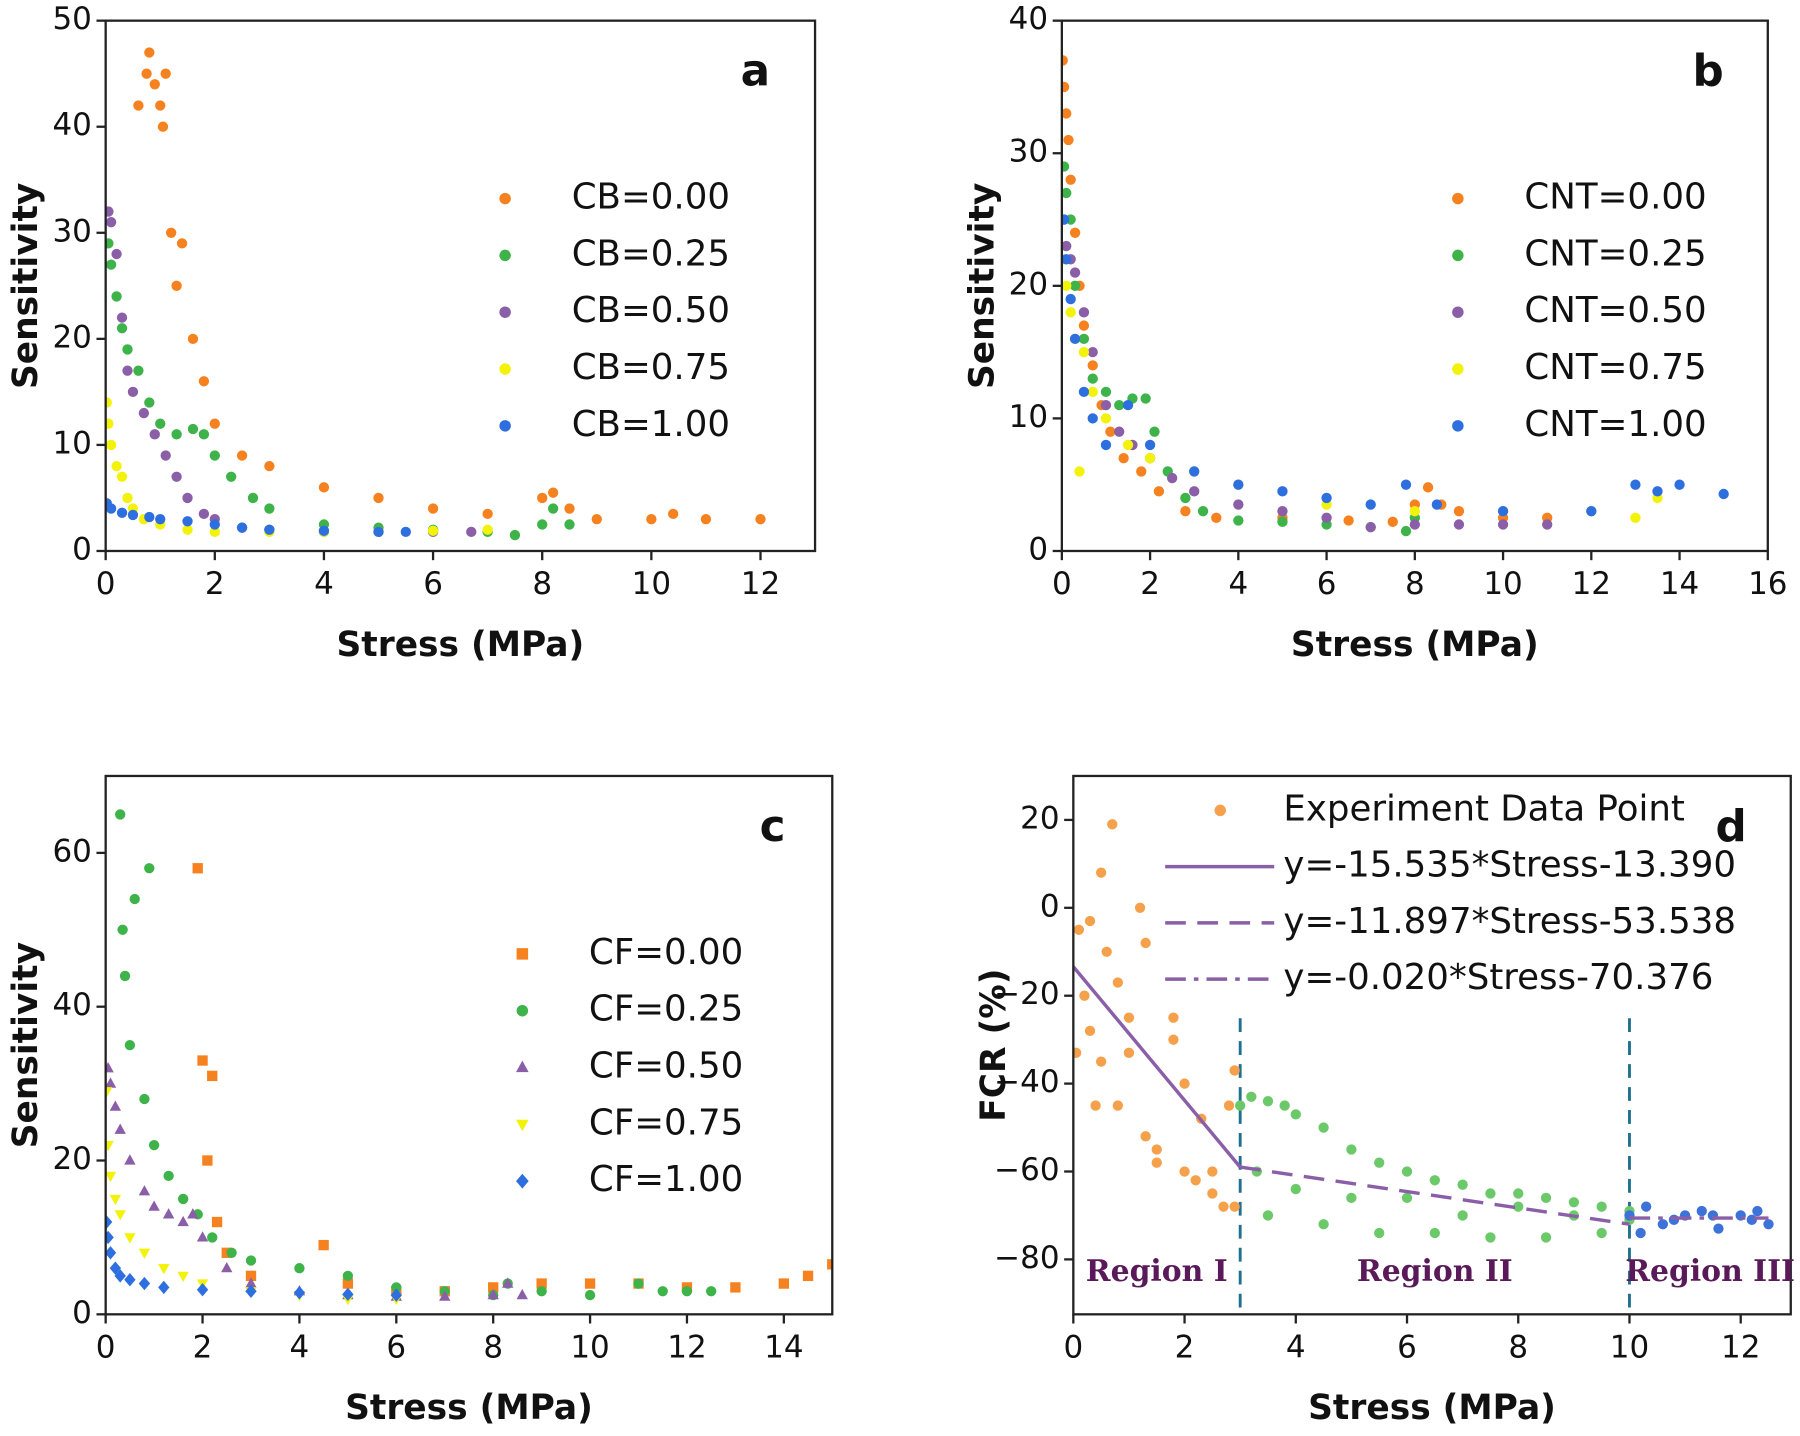 This screenshot has width=1800, height=1436. I want to click on region-label: Region II, so click(1435, 1271).